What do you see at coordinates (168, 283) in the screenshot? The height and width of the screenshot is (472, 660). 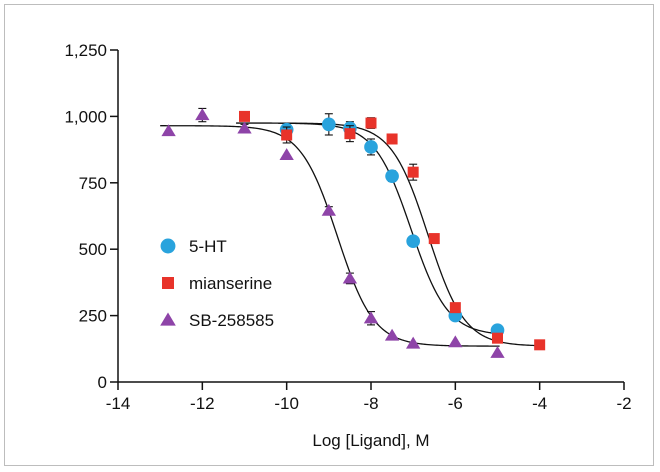 I see `legend-marker-mianserine` at bounding box center [168, 283].